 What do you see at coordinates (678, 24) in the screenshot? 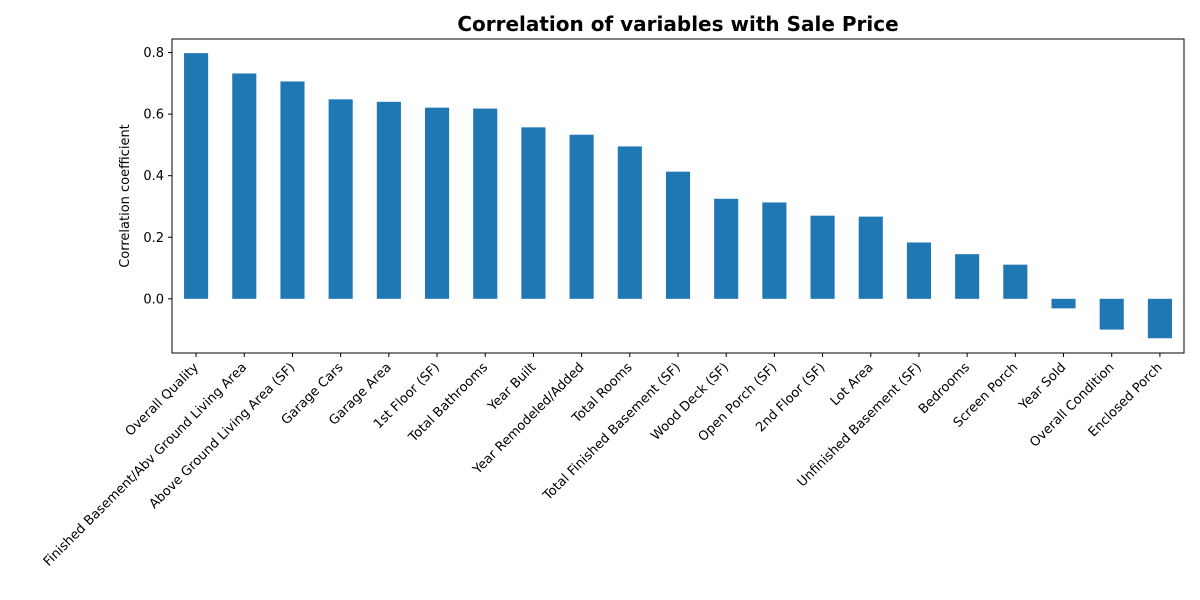
I see `chart-title: Correlation of variables with Sale Price` at bounding box center [678, 24].